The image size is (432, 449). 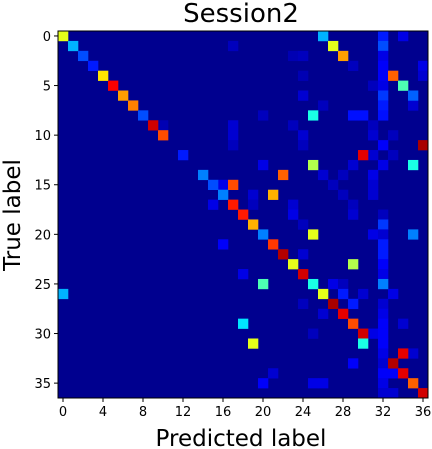 I want to click on x-tick-label: 16, so click(x=223, y=412).